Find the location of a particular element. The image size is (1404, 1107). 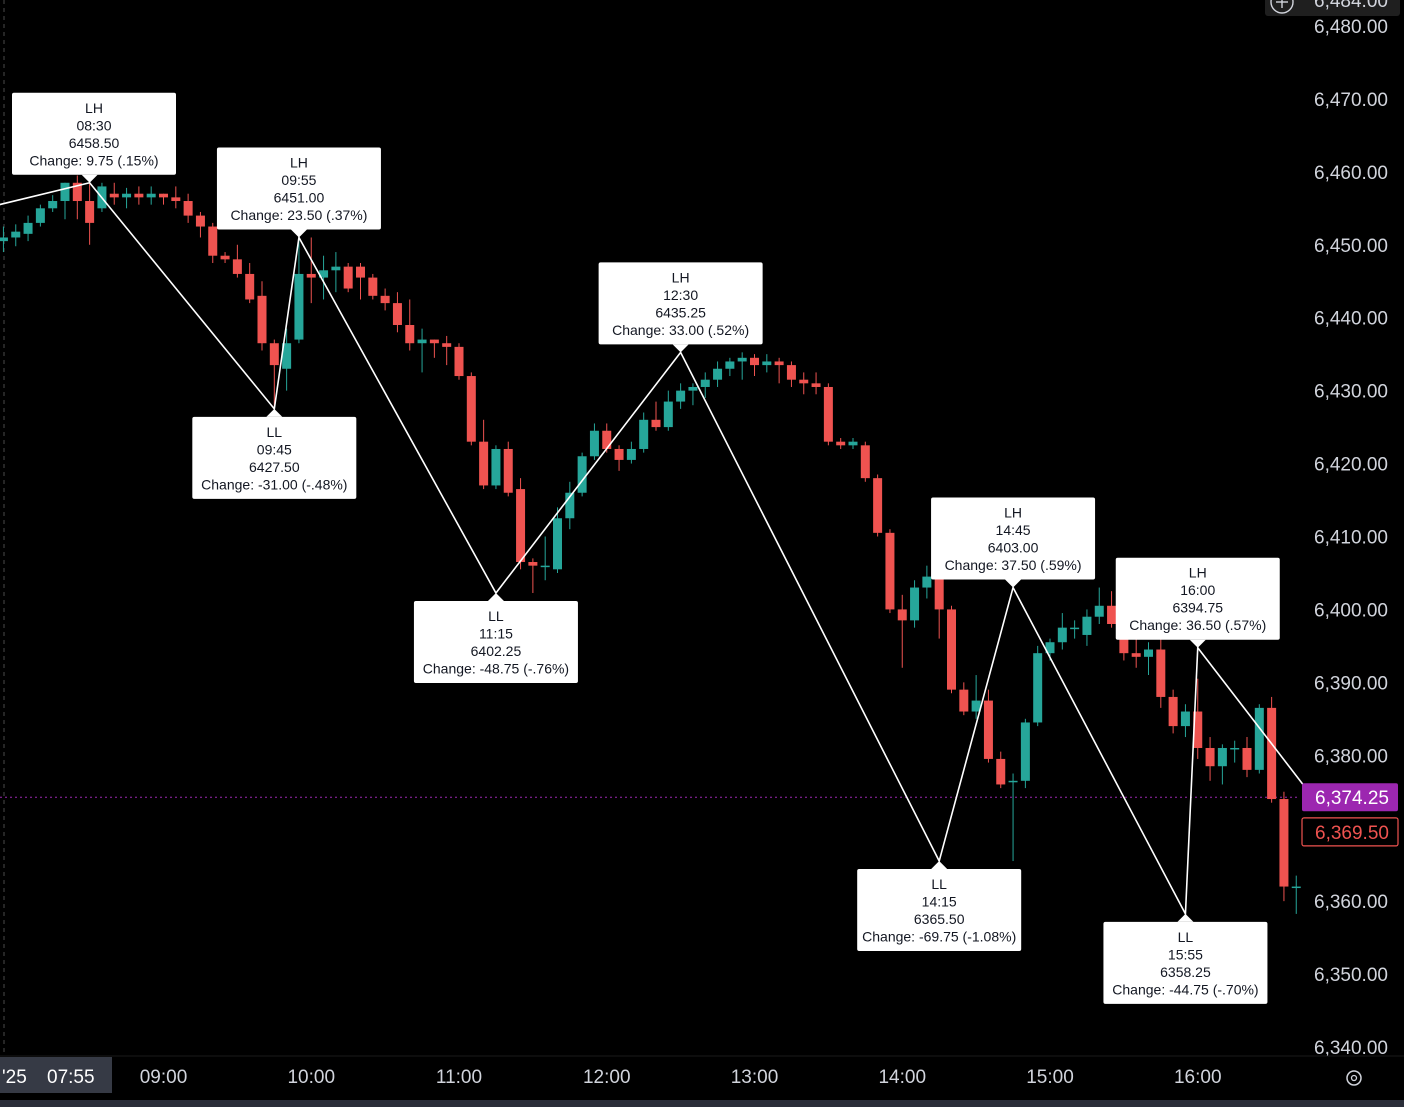

x-tick-label: 16:00 is located at coordinates (1198, 1077).